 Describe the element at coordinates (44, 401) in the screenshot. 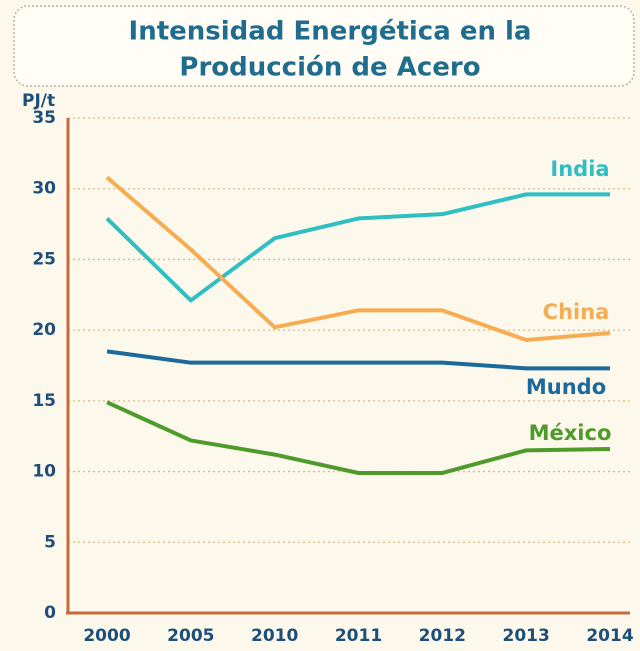

I see `y-tick-label: 15` at that location.